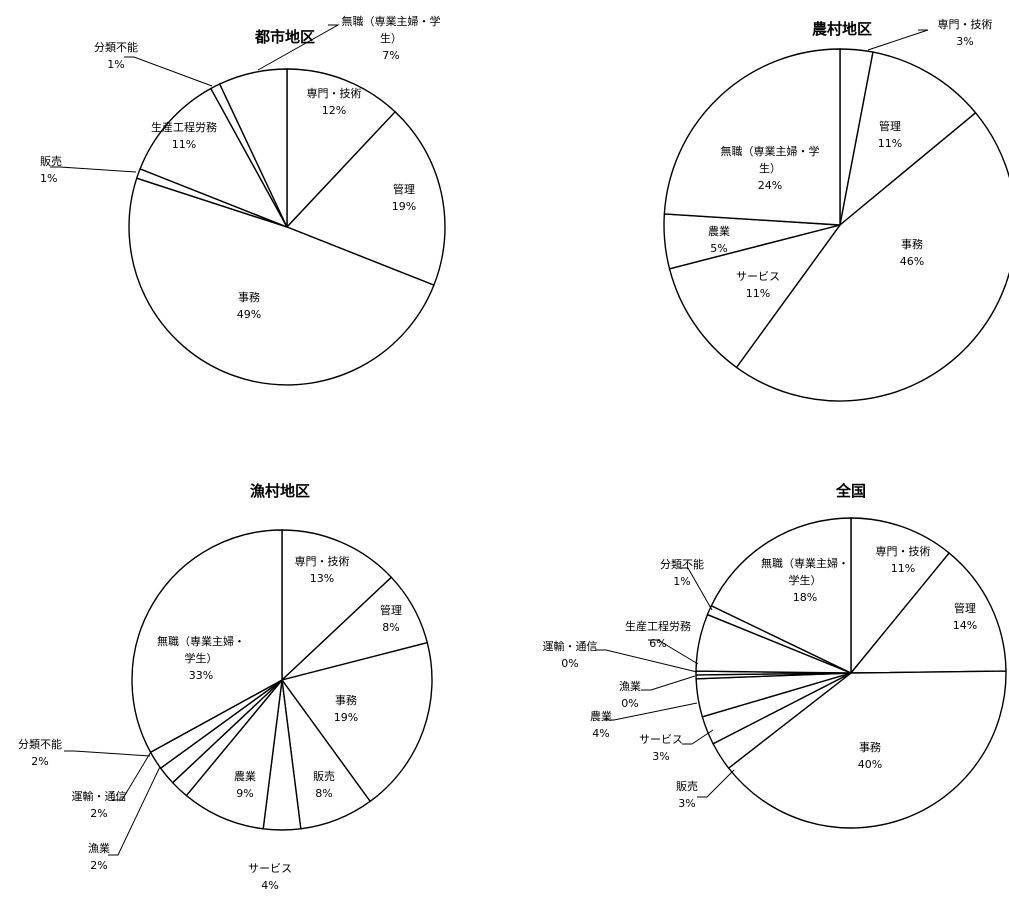 This screenshot has width=1009, height=899. Describe the element at coordinates (770, 168) in the screenshot. I see `slice-label: 無職（専業主婦・学生） 24%` at that location.